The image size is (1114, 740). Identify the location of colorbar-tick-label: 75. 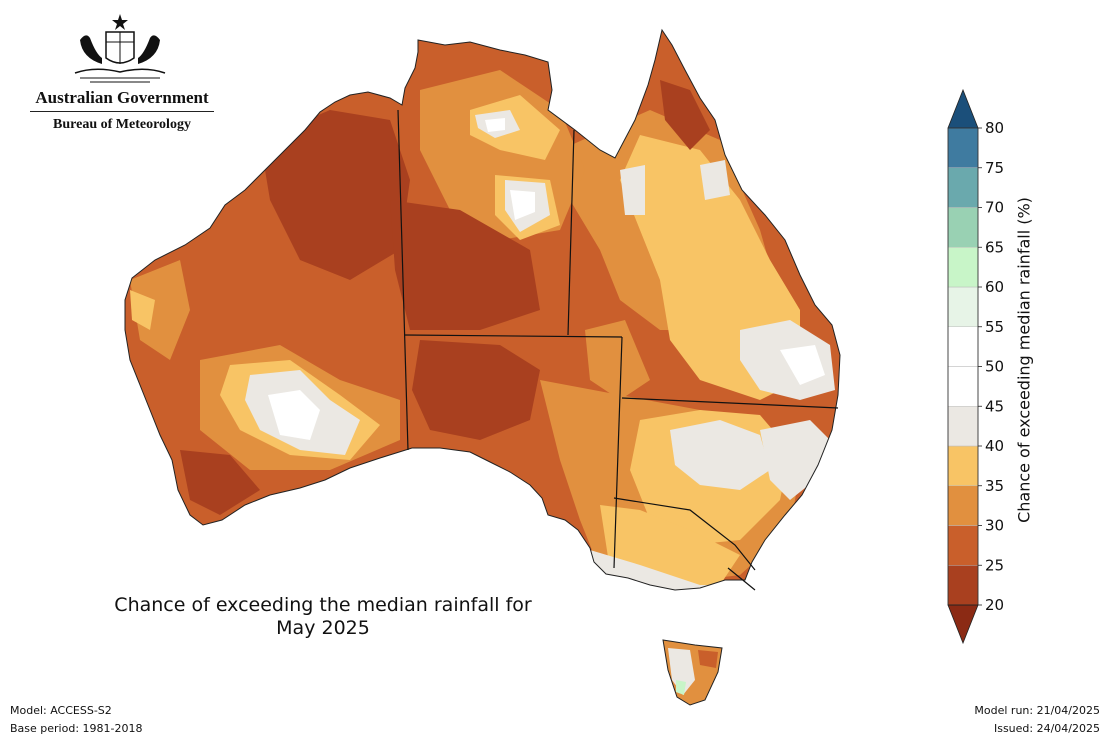
(994, 168).